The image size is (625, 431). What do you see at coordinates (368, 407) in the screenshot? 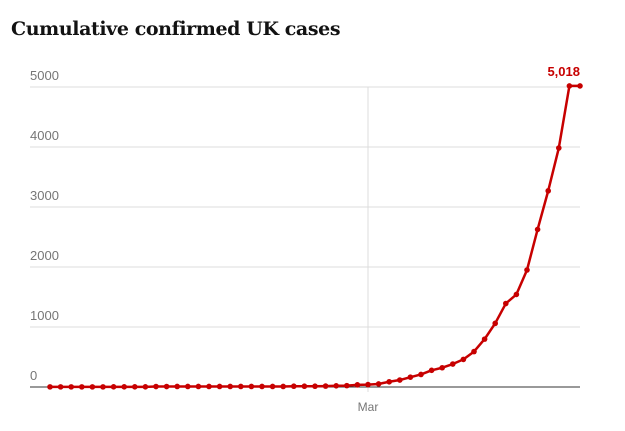
I see `x-tick-label-mar: Mar` at bounding box center [368, 407].